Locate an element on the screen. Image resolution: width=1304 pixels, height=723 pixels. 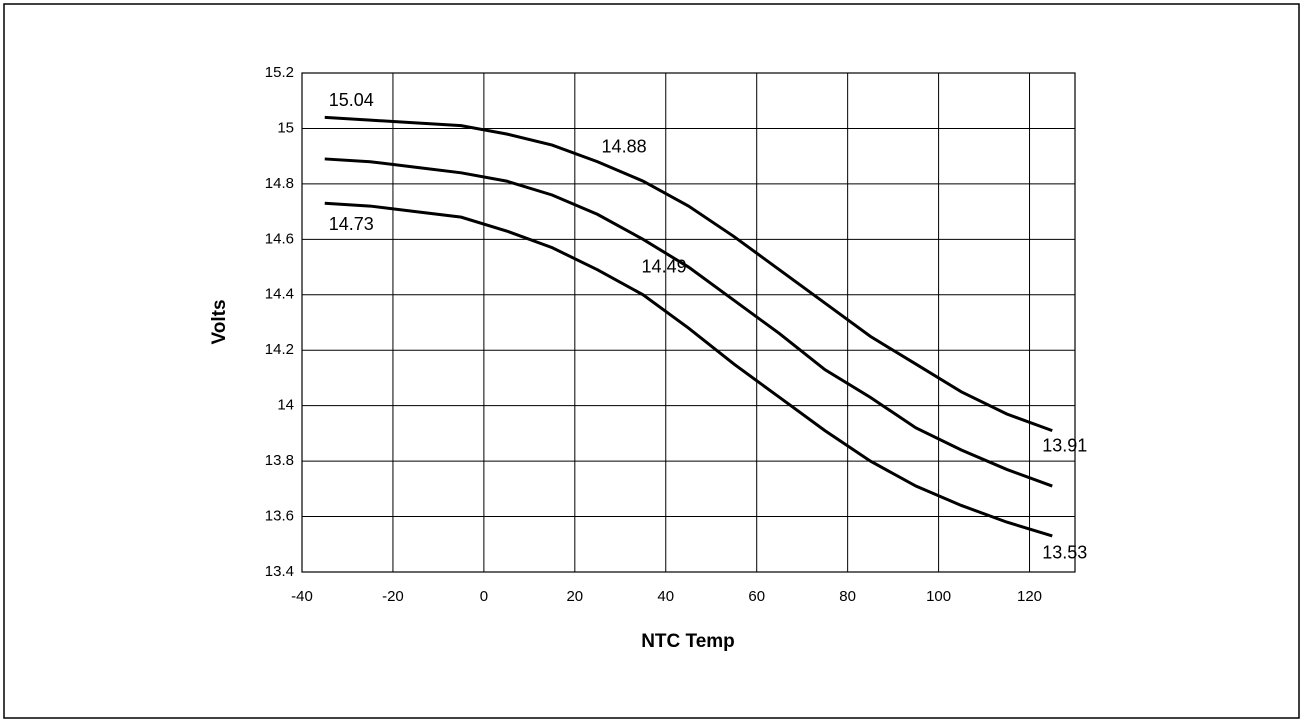
x-tick-label: 0 is located at coordinates (484, 596).